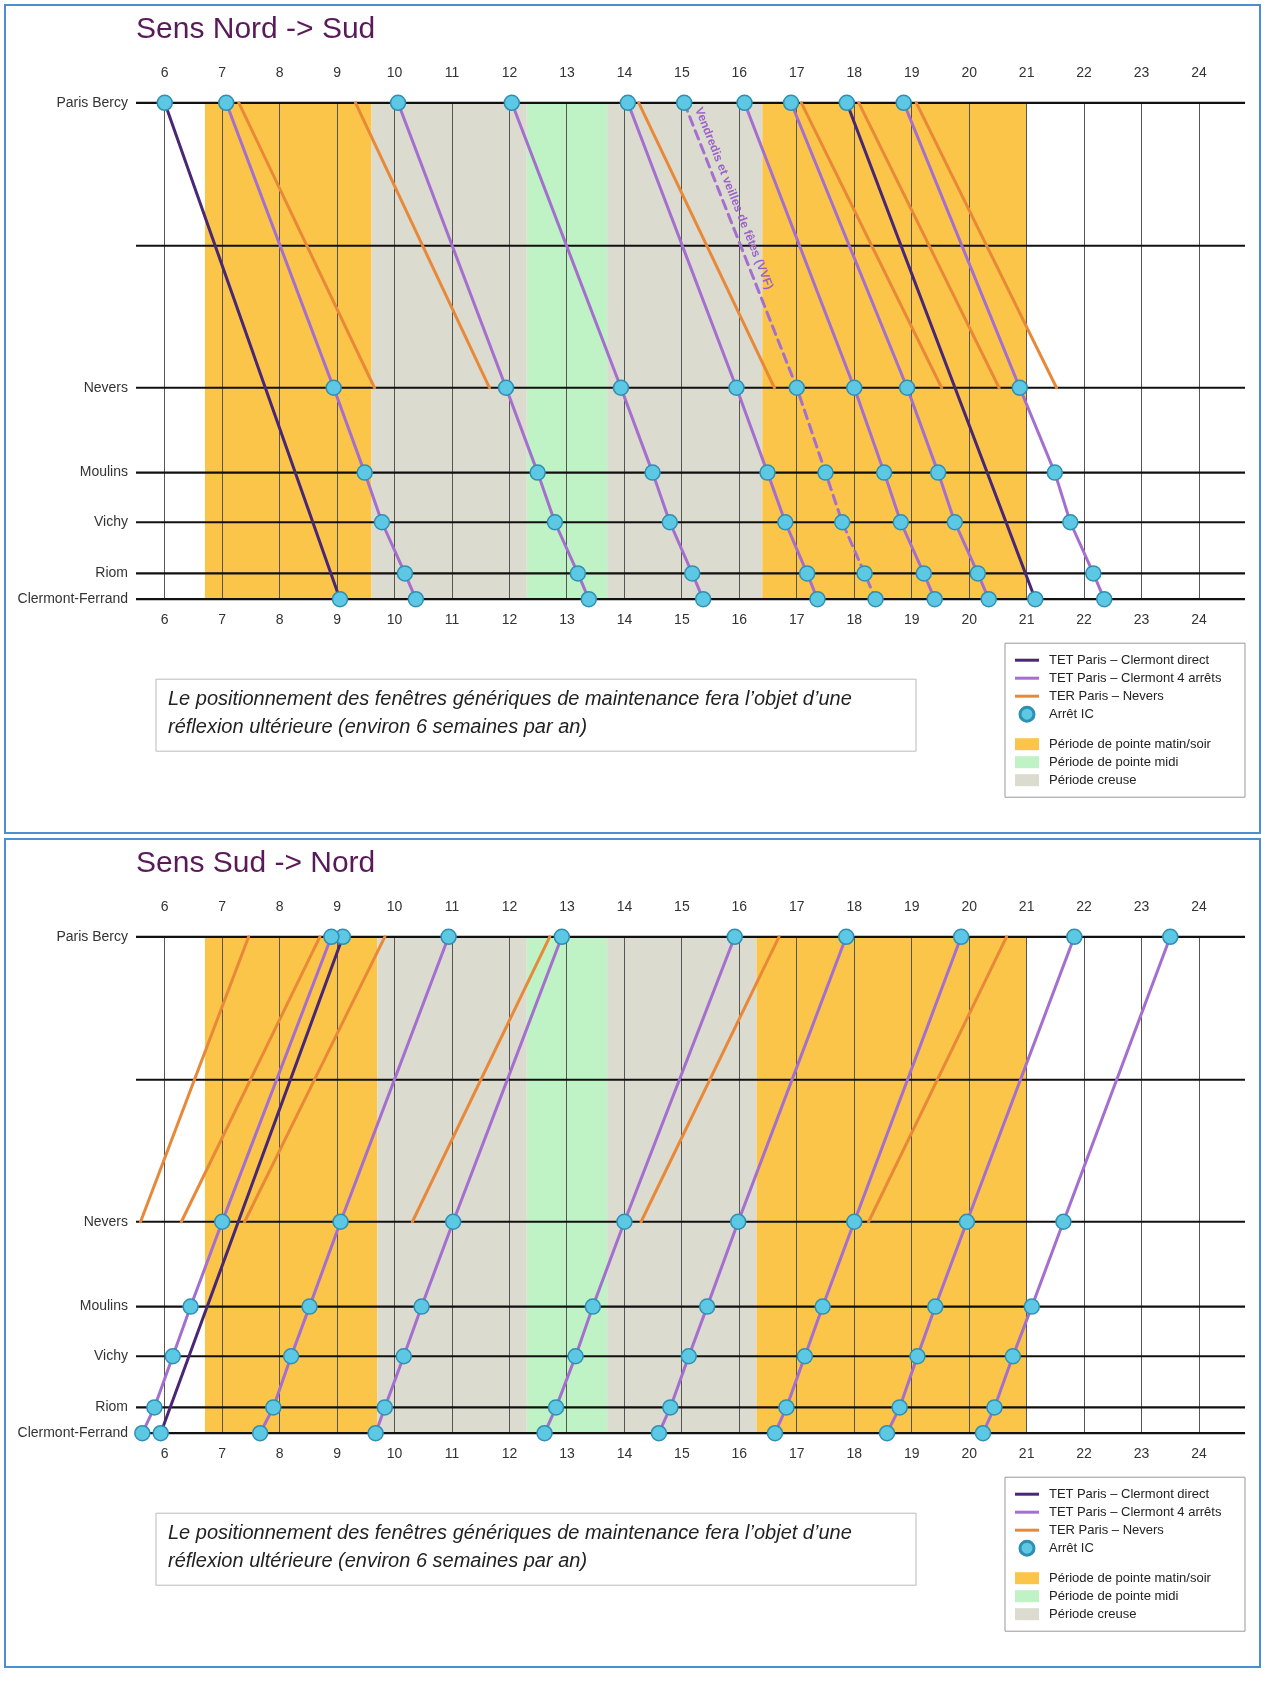  Describe the element at coordinates (452, 619) in the screenshot. I see `x-tick-label: 11` at that location.